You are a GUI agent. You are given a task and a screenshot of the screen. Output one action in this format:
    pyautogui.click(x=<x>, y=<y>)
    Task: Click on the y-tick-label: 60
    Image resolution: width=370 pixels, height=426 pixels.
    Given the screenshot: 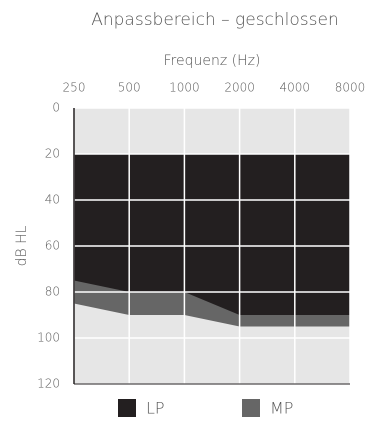 What is the action you would take?
    pyautogui.click(x=52, y=246)
    